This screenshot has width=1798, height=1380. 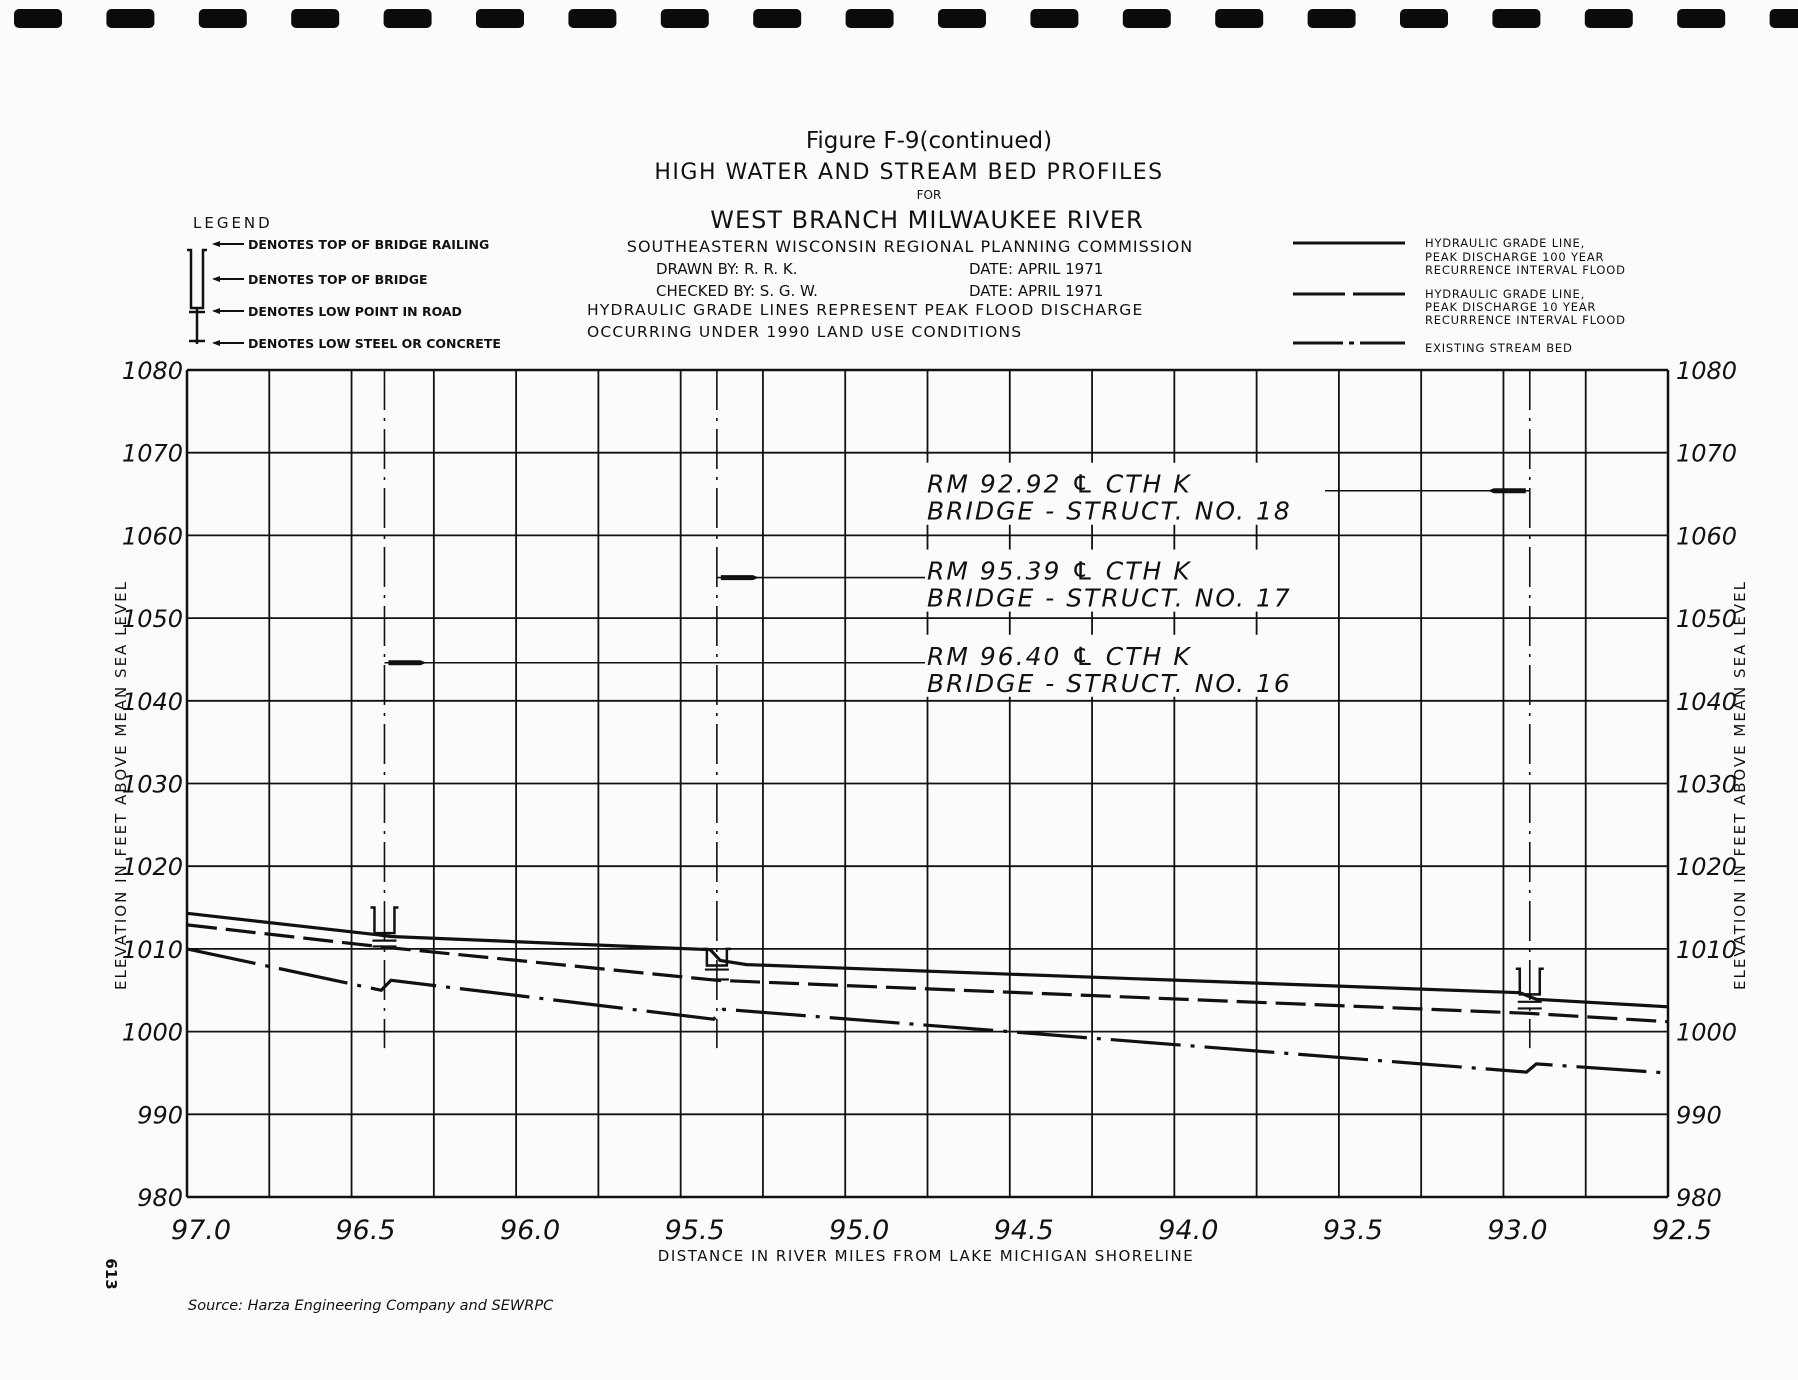 I want to click on x-tick-label: 95.5, so click(x=695, y=1230).